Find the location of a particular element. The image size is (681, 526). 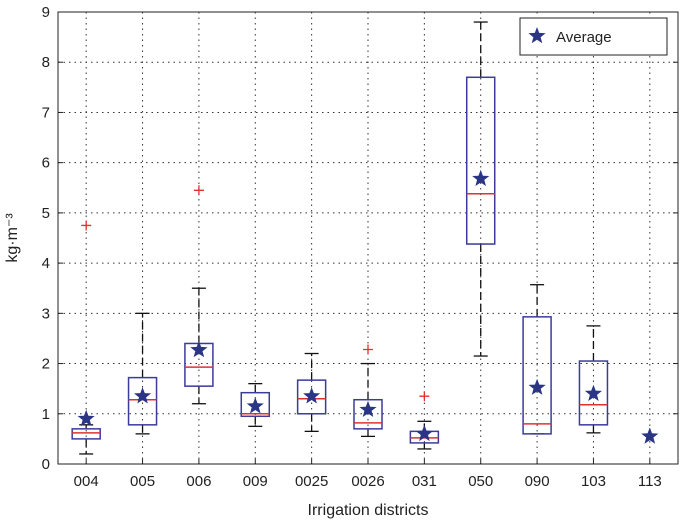

legend-label: Average is located at coordinates (584, 37).